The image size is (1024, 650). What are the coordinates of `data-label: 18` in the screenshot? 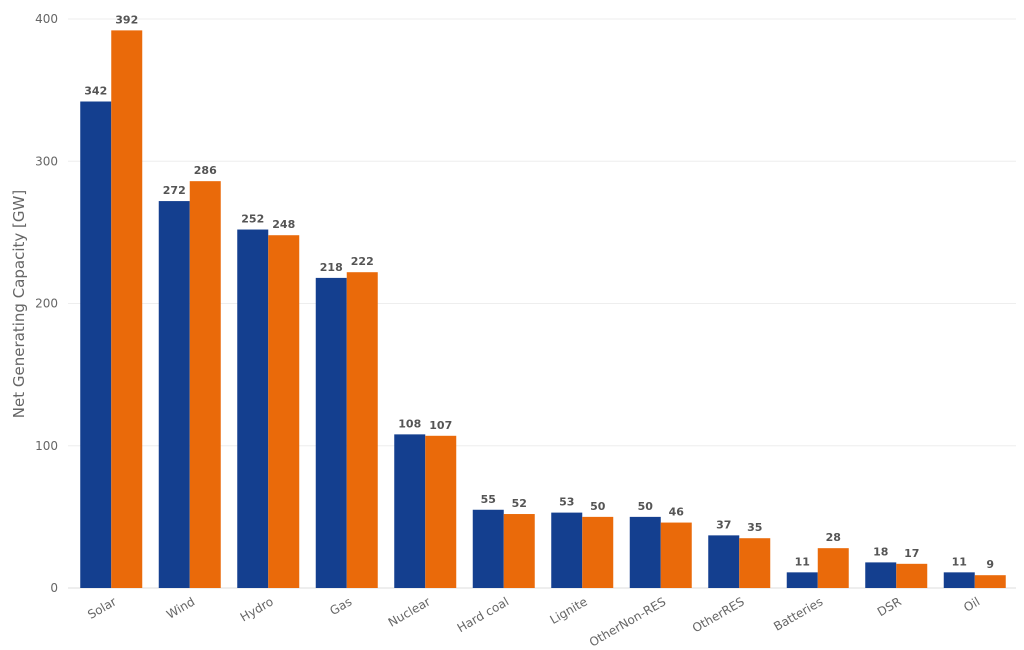 It's located at (880, 551).